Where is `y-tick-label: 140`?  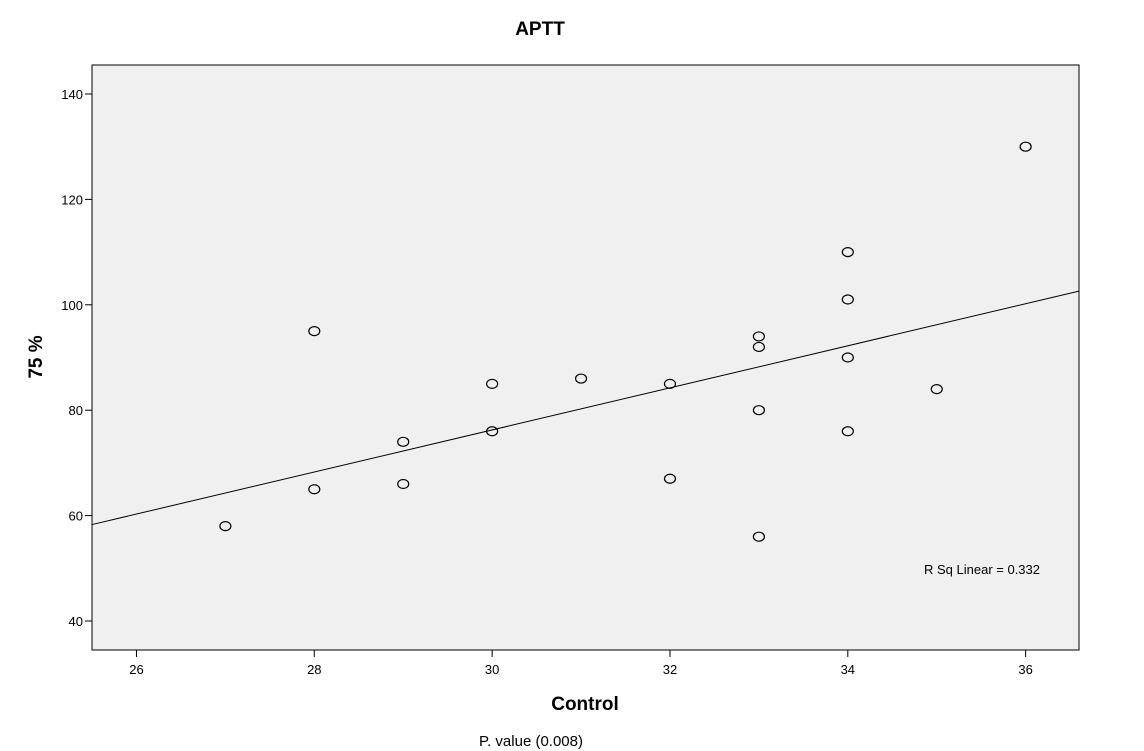
y-tick-label: 140 is located at coordinates (72, 94).